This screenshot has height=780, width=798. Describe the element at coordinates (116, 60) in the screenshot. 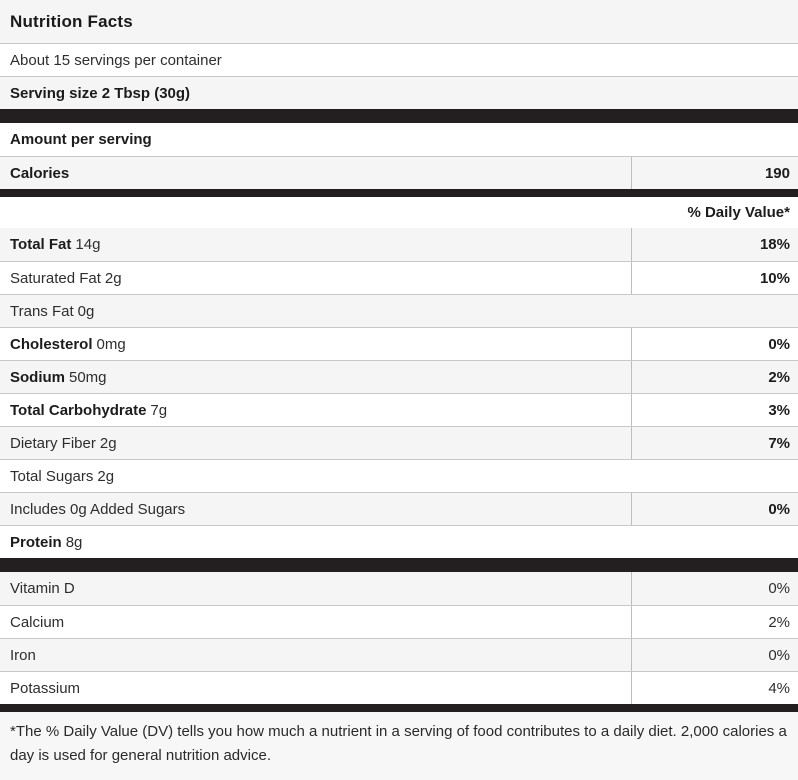

I see `servings-per-container: About 15 servings per container` at that location.